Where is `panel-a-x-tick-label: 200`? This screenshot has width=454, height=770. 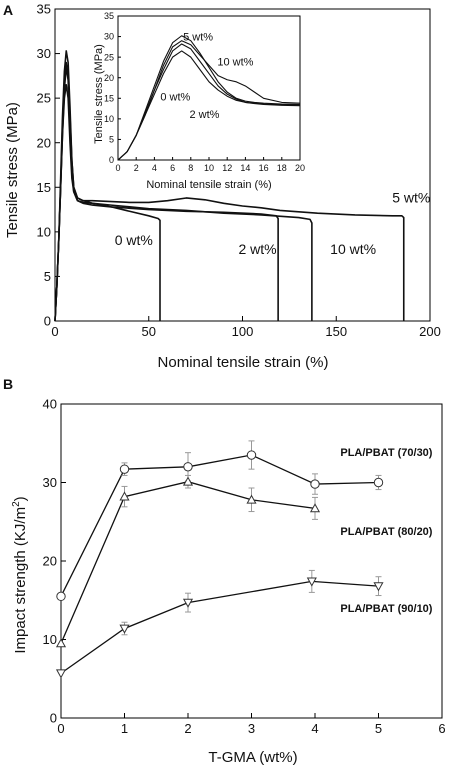 panel-a-x-tick-label: 200 is located at coordinates (430, 331).